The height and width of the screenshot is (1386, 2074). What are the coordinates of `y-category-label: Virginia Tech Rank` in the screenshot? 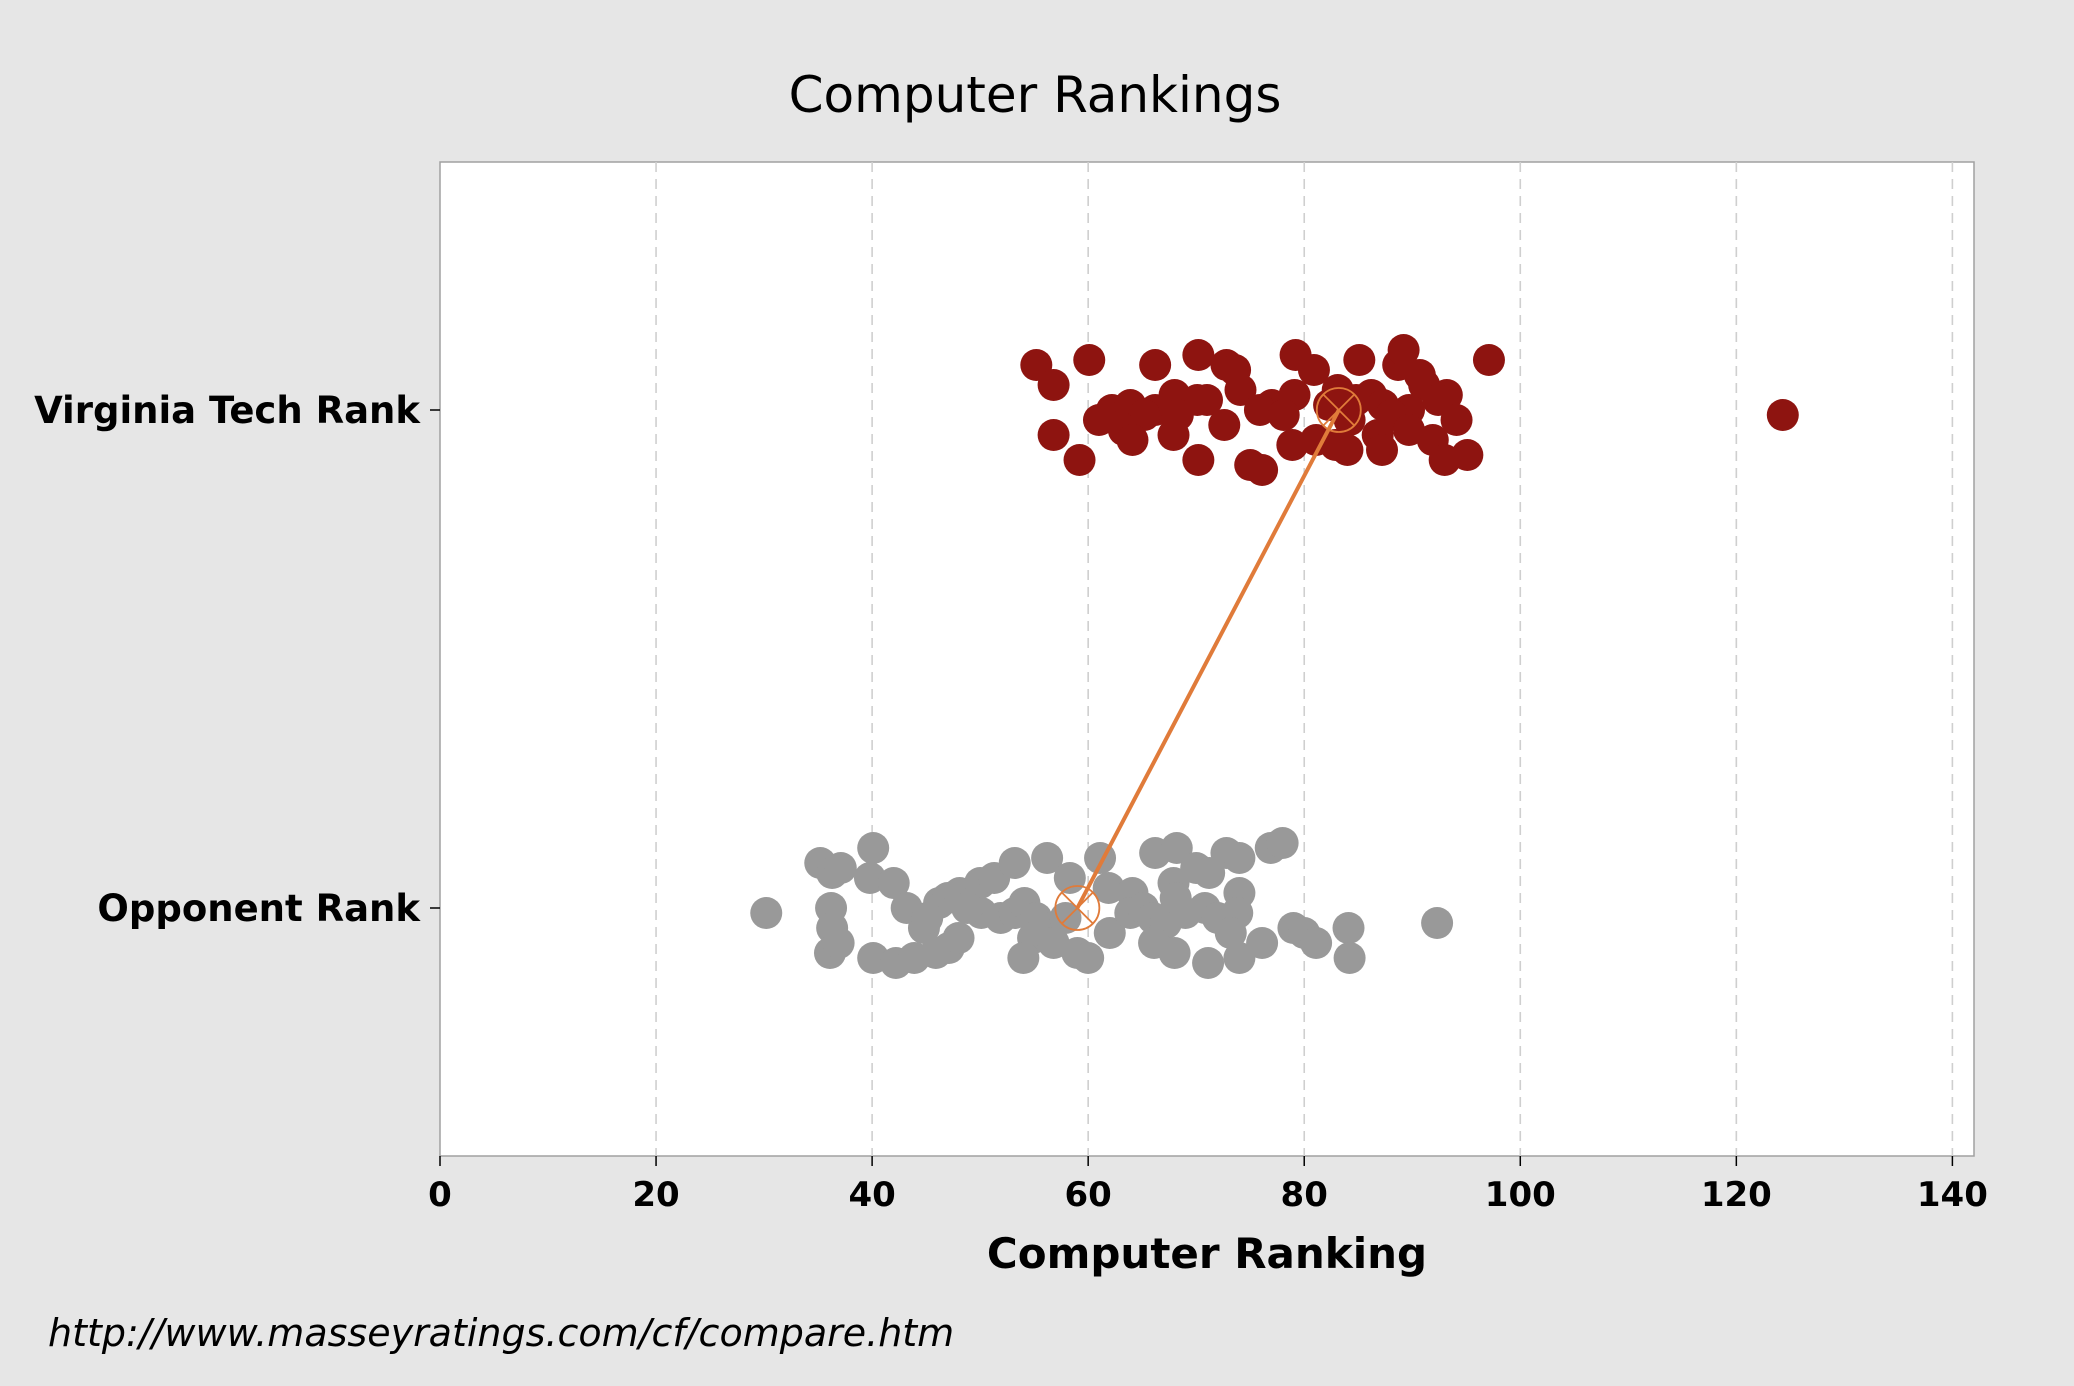 It's located at (227, 410).